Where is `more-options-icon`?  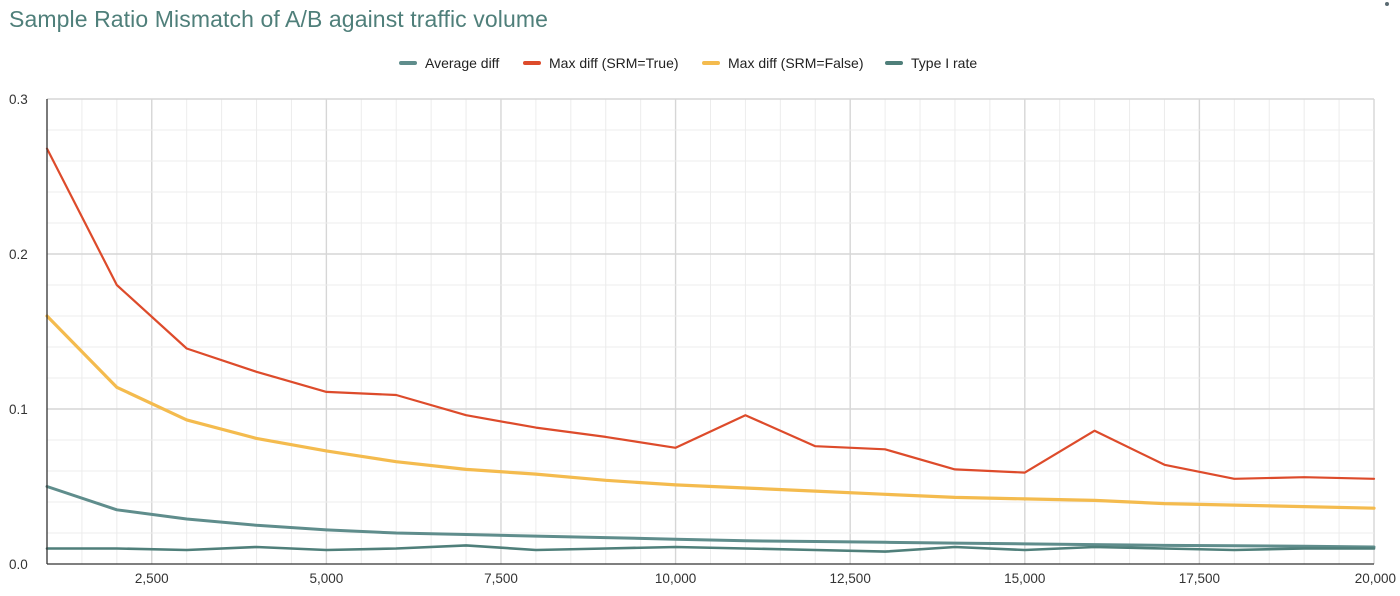 more-options-icon is located at coordinates (1387, 4).